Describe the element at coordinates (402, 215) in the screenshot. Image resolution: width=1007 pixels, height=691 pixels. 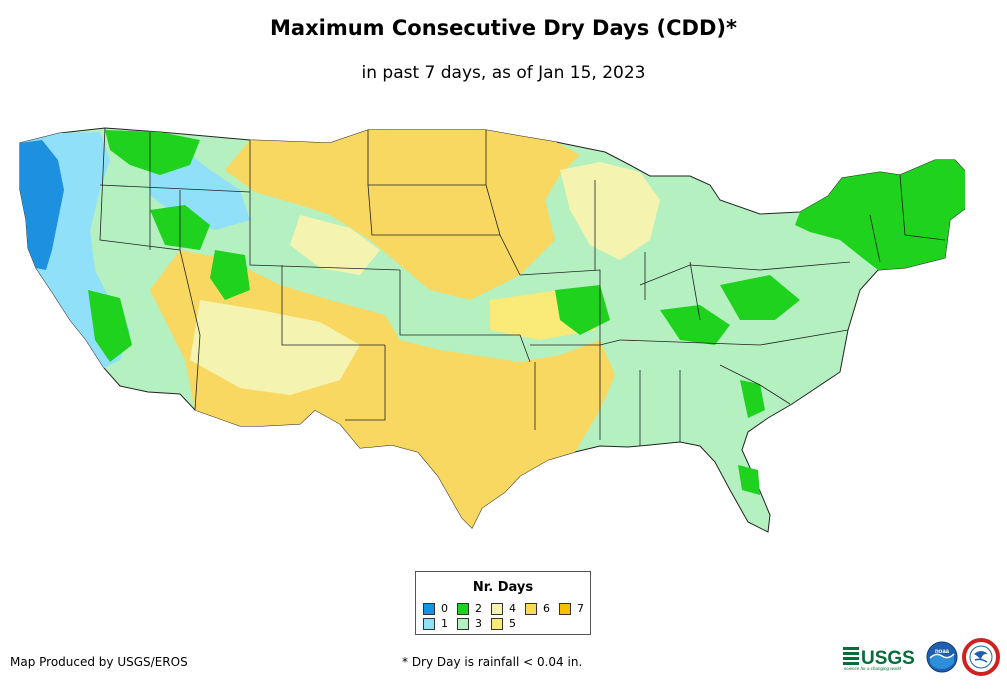
I see `zone-6-plains` at that location.